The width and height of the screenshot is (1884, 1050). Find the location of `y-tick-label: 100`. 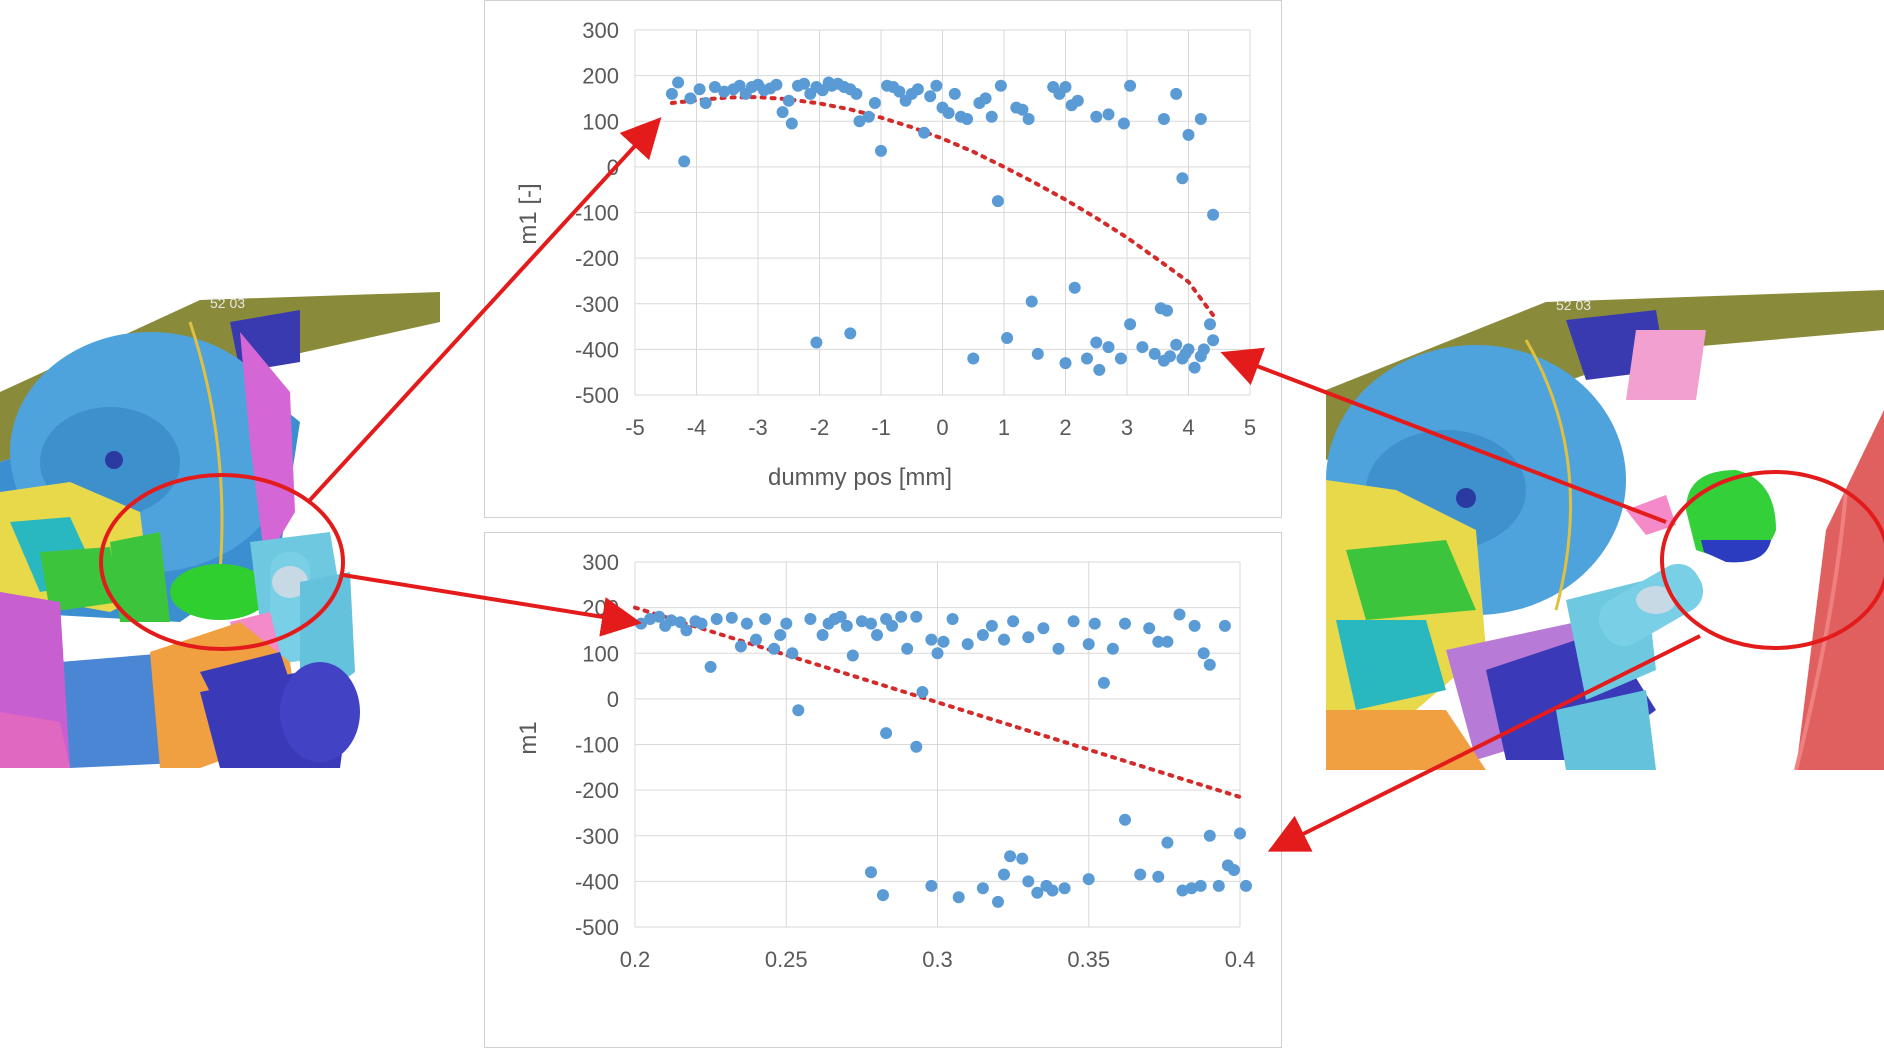

y-tick-label: 100 is located at coordinates (600, 121).